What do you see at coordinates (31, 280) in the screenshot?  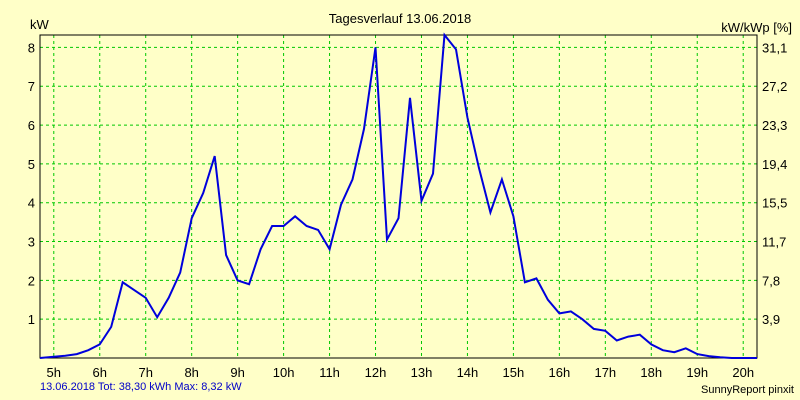 I see `y-tick-label-left: 2` at bounding box center [31, 280].